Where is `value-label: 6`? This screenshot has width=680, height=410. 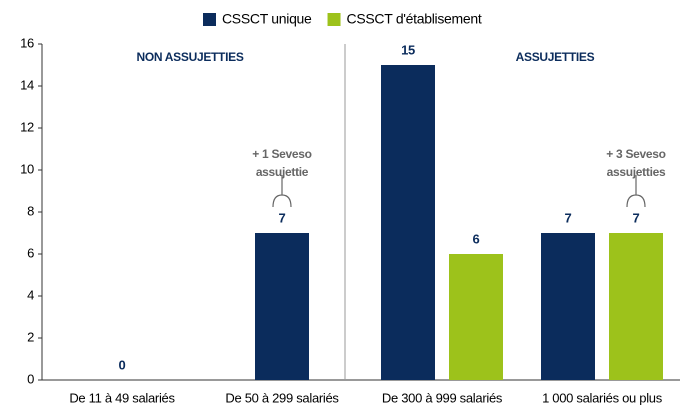 value-label: 6 is located at coordinates (476, 238).